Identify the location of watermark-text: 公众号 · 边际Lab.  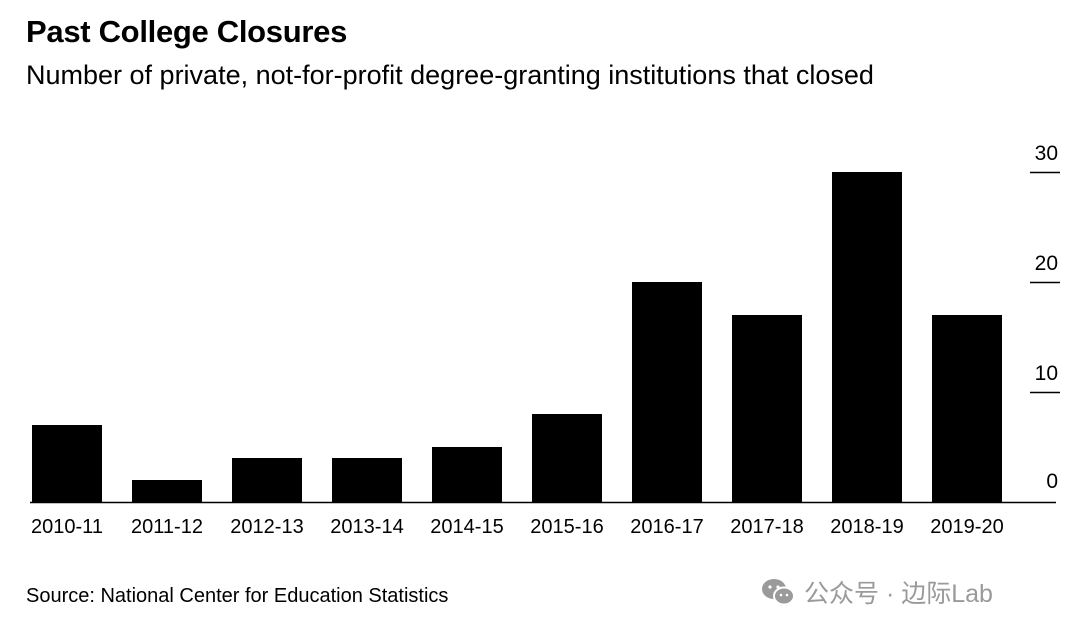
(898, 594).